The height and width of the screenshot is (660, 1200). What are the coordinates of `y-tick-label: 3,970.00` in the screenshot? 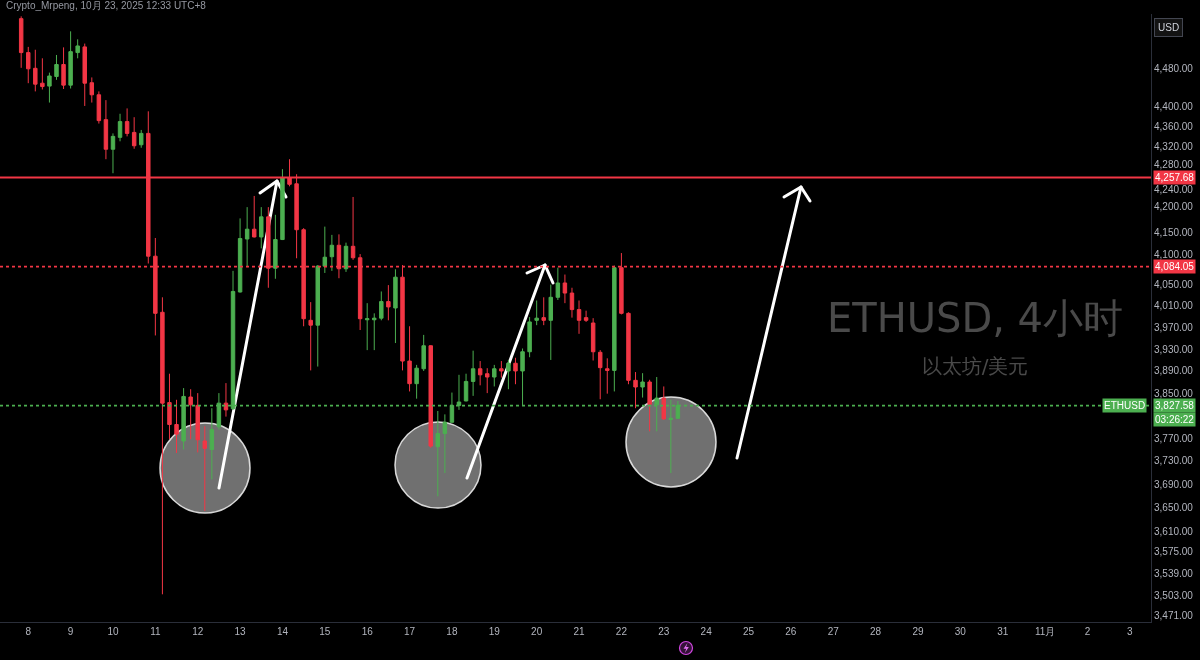 It's located at (1174, 327).